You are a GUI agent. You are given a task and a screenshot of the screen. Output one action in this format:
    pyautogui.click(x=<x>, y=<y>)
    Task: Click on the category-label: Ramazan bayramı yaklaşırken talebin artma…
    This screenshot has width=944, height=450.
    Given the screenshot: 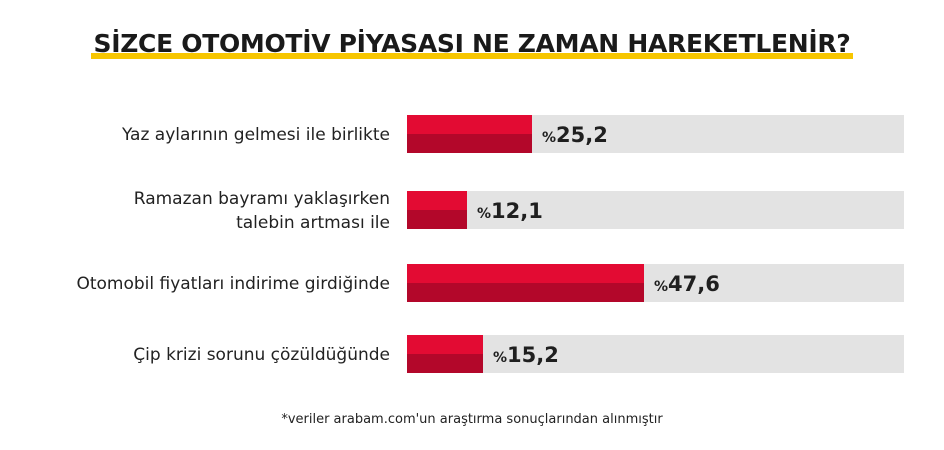 What is the action you would take?
    pyautogui.click(x=262, y=211)
    